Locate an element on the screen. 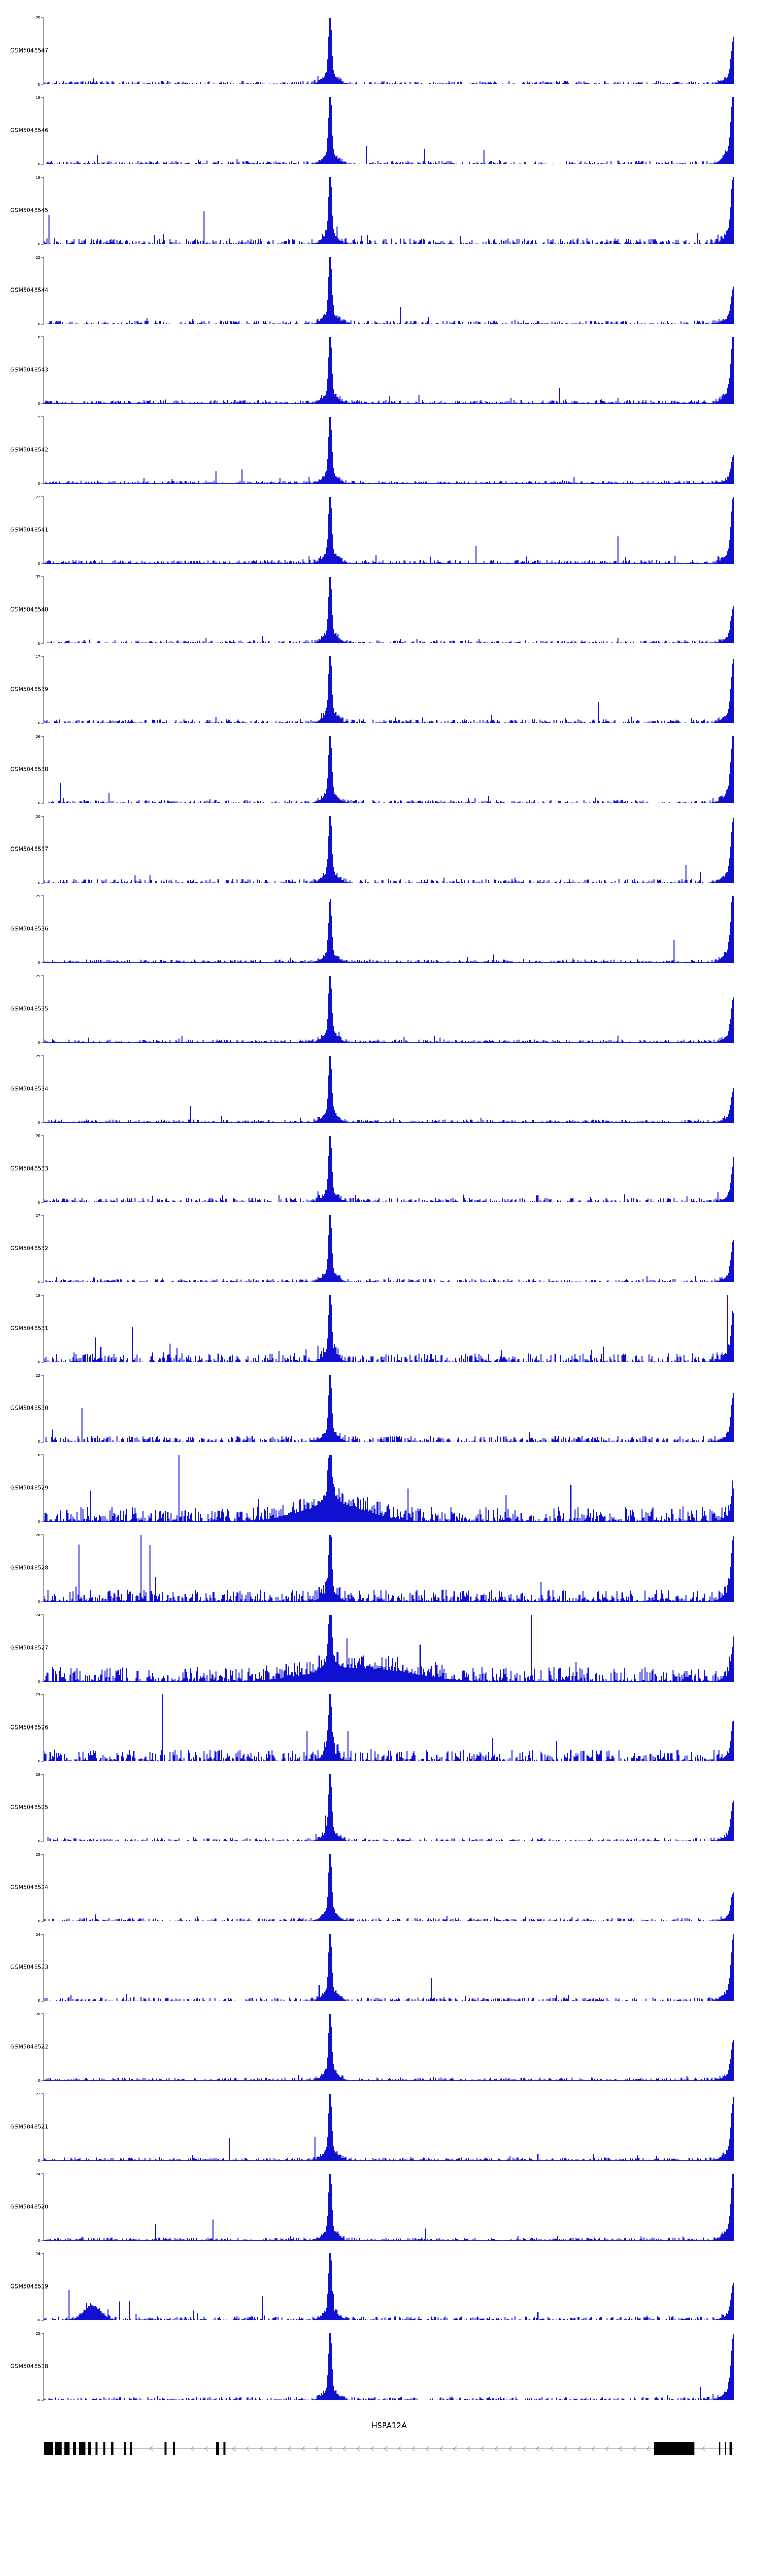 This screenshot has width=773, height=2576. track-plot-area: 17 0 is located at coordinates (383, 689).